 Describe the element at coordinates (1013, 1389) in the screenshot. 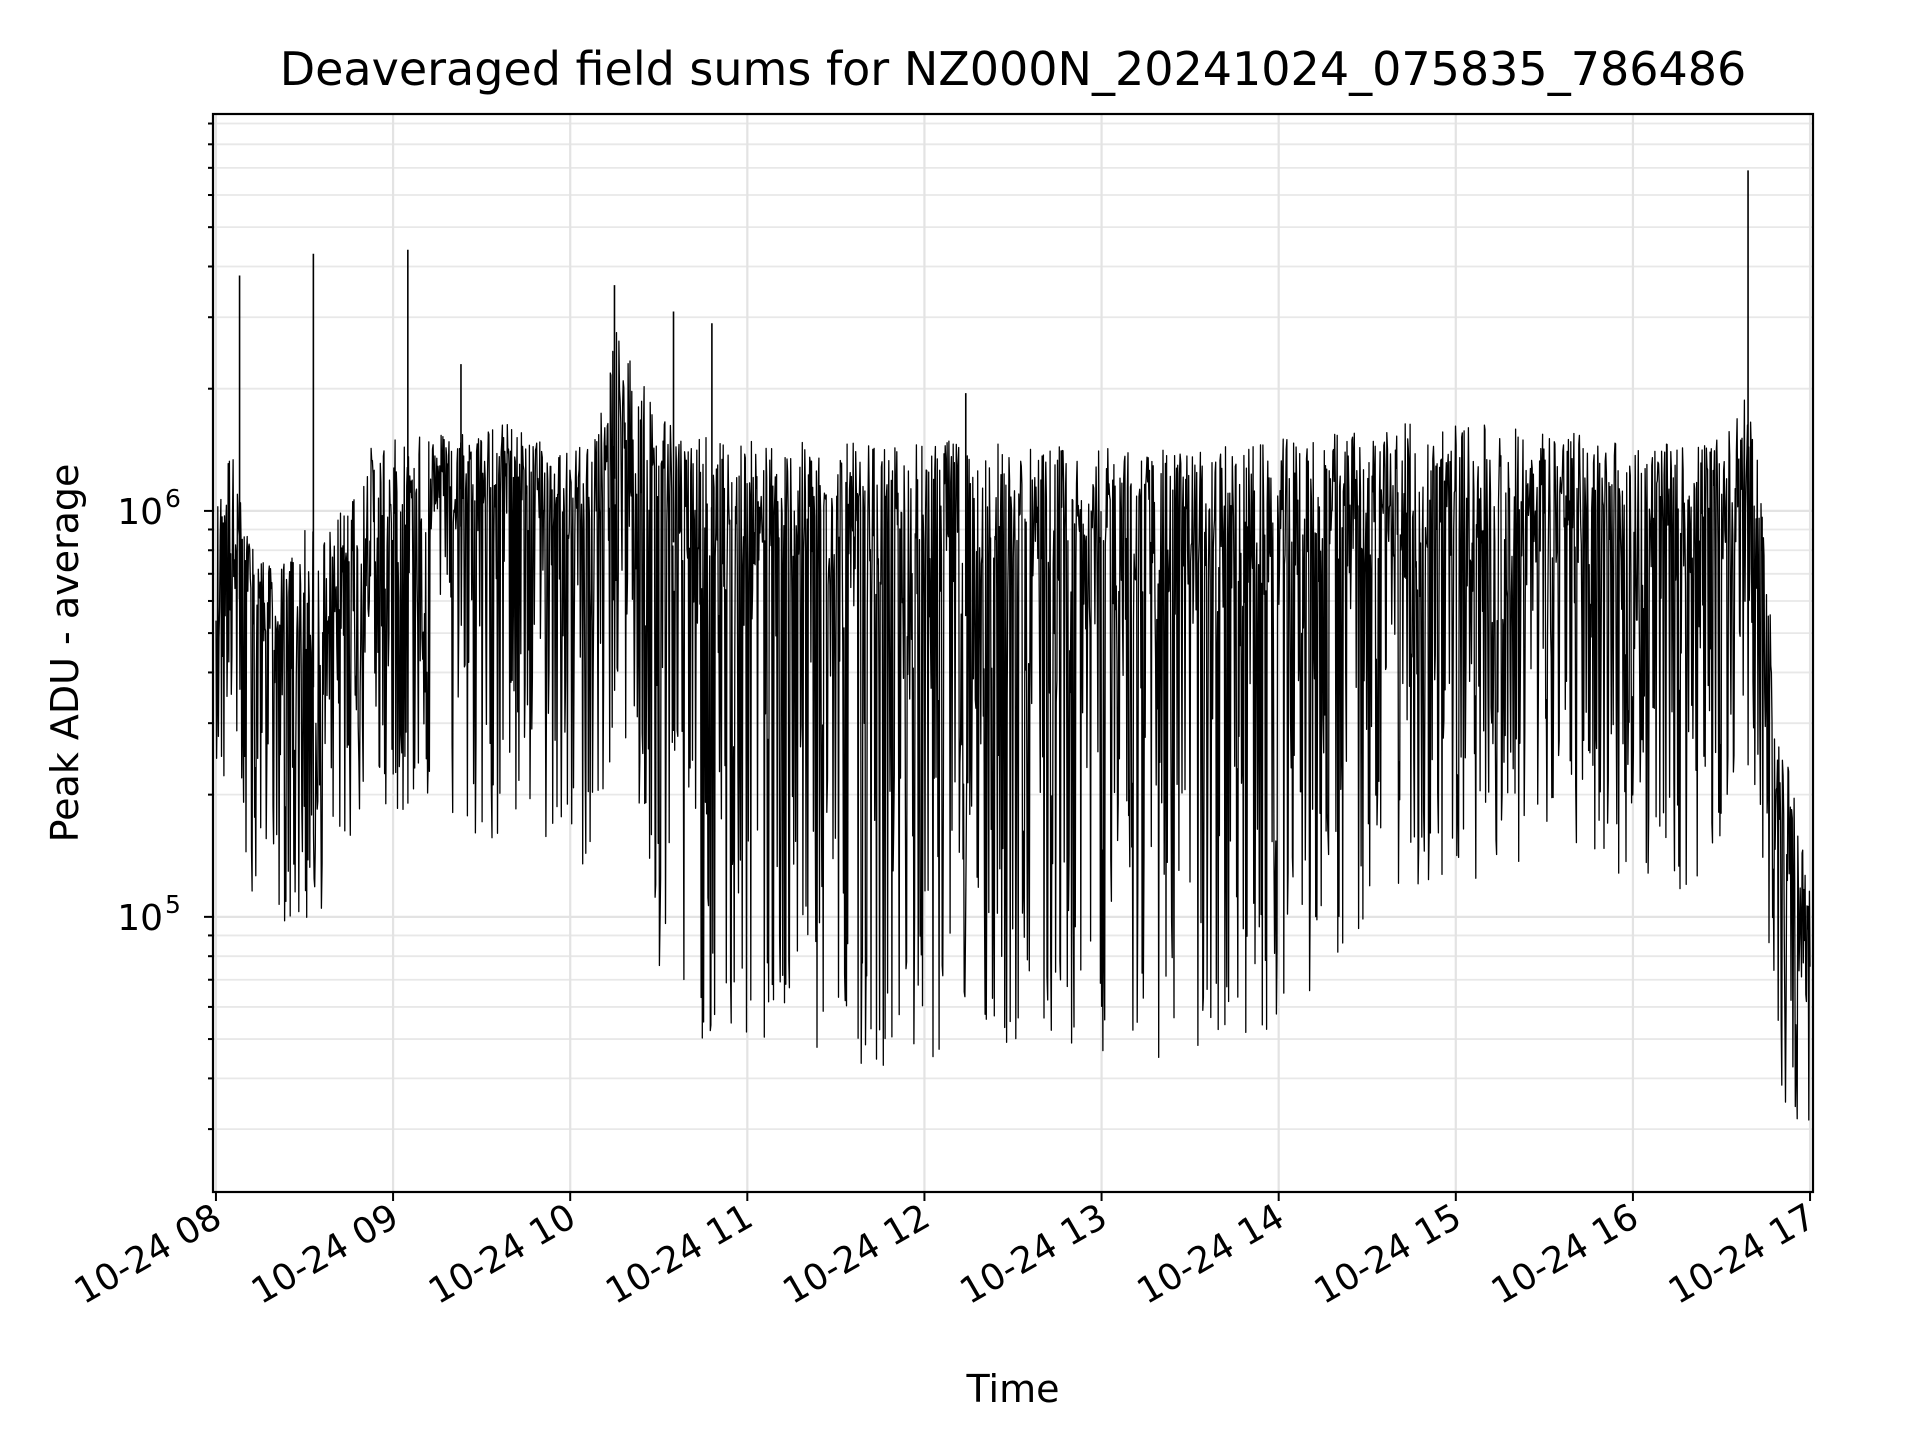

I see `x-axis-label: Time` at that location.